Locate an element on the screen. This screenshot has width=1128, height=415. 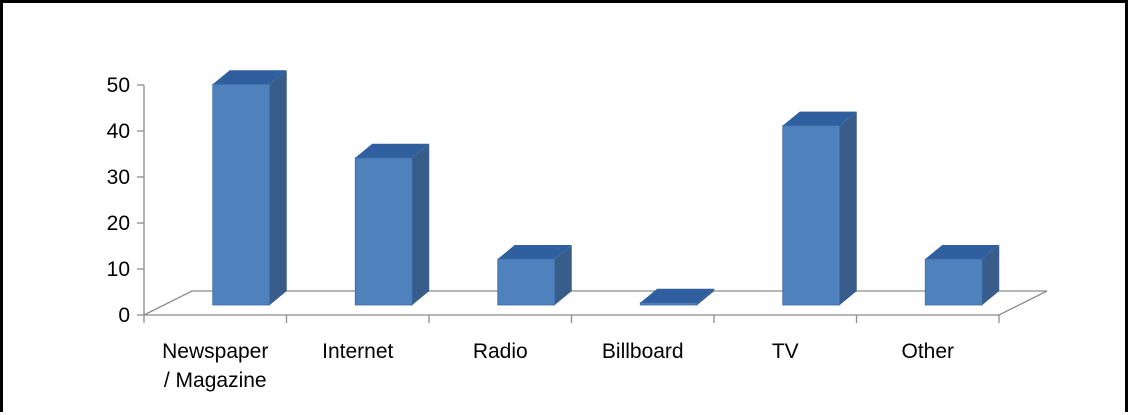
y-tick-label: 50 is located at coordinates (118, 85).